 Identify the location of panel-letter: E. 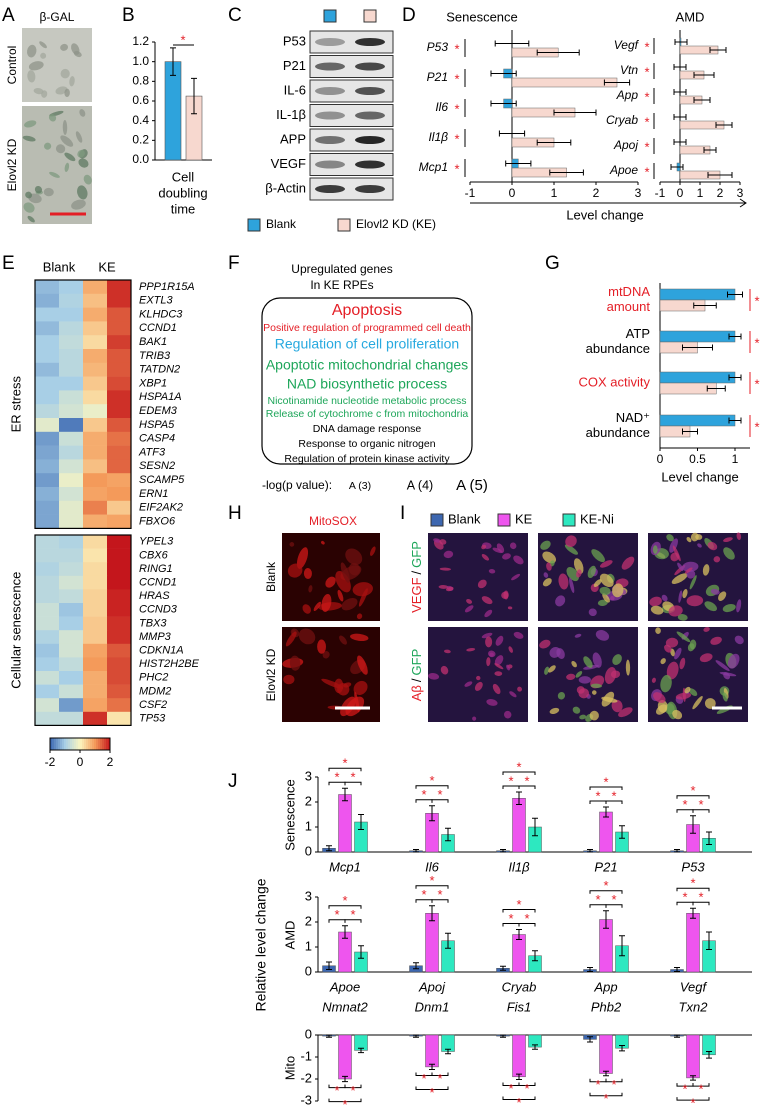
(8, 263).